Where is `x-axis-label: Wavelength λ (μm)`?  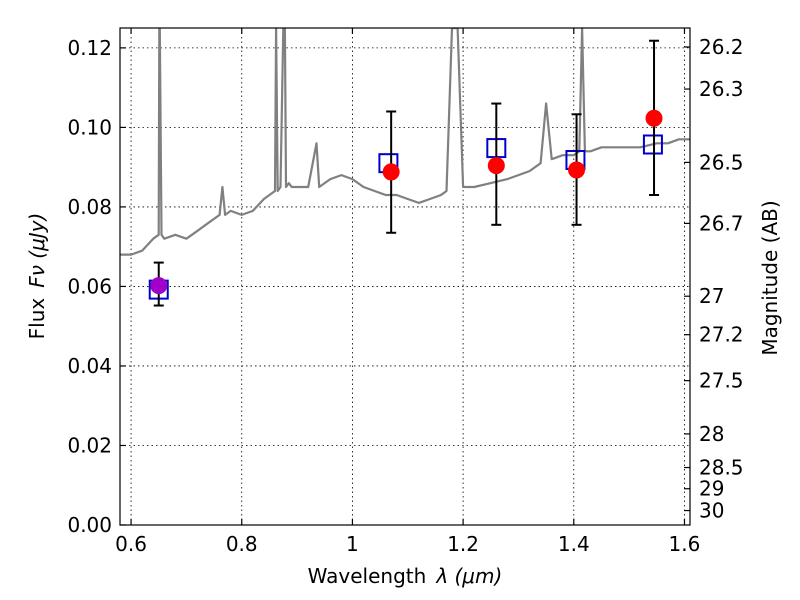
x-axis-label: Wavelength λ (μm) is located at coordinates (405, 576).